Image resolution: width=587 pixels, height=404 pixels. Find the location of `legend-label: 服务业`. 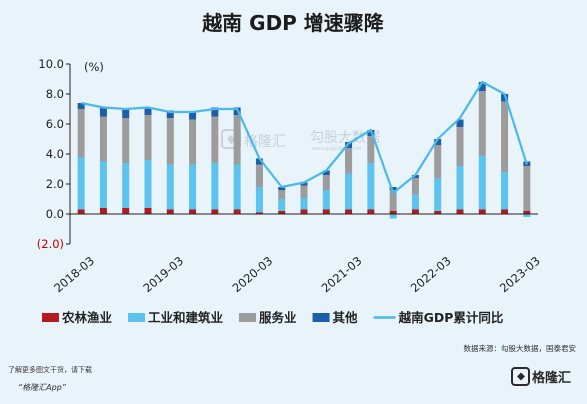

legend-label: 服务业 is located at coordinates (278, 317).